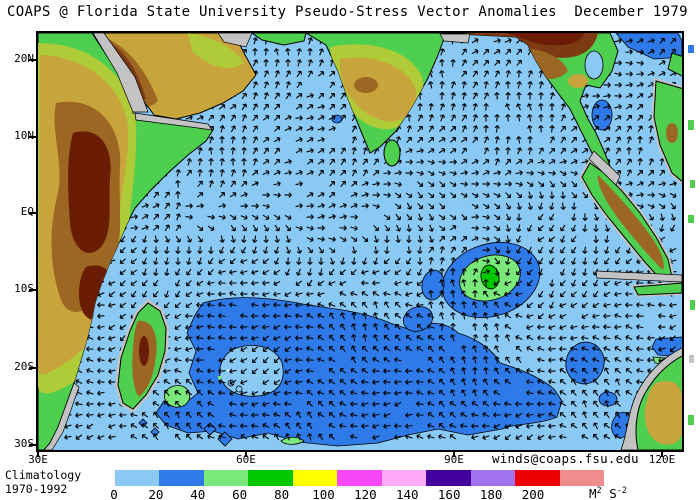  What do you see at coordinates (27, 211) in the screenshot?
I see `lat-axis-label: EQ` at bounding box center [27, 211].